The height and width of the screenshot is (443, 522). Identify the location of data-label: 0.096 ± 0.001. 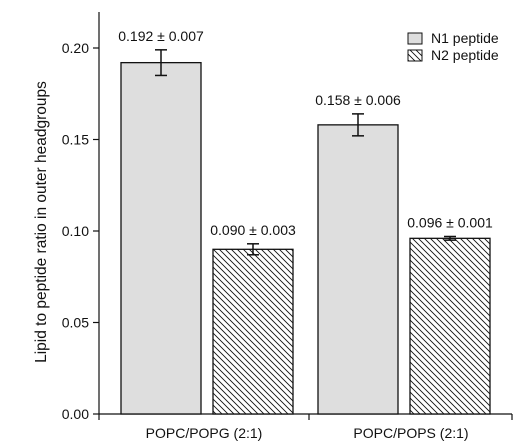
(450, 222).